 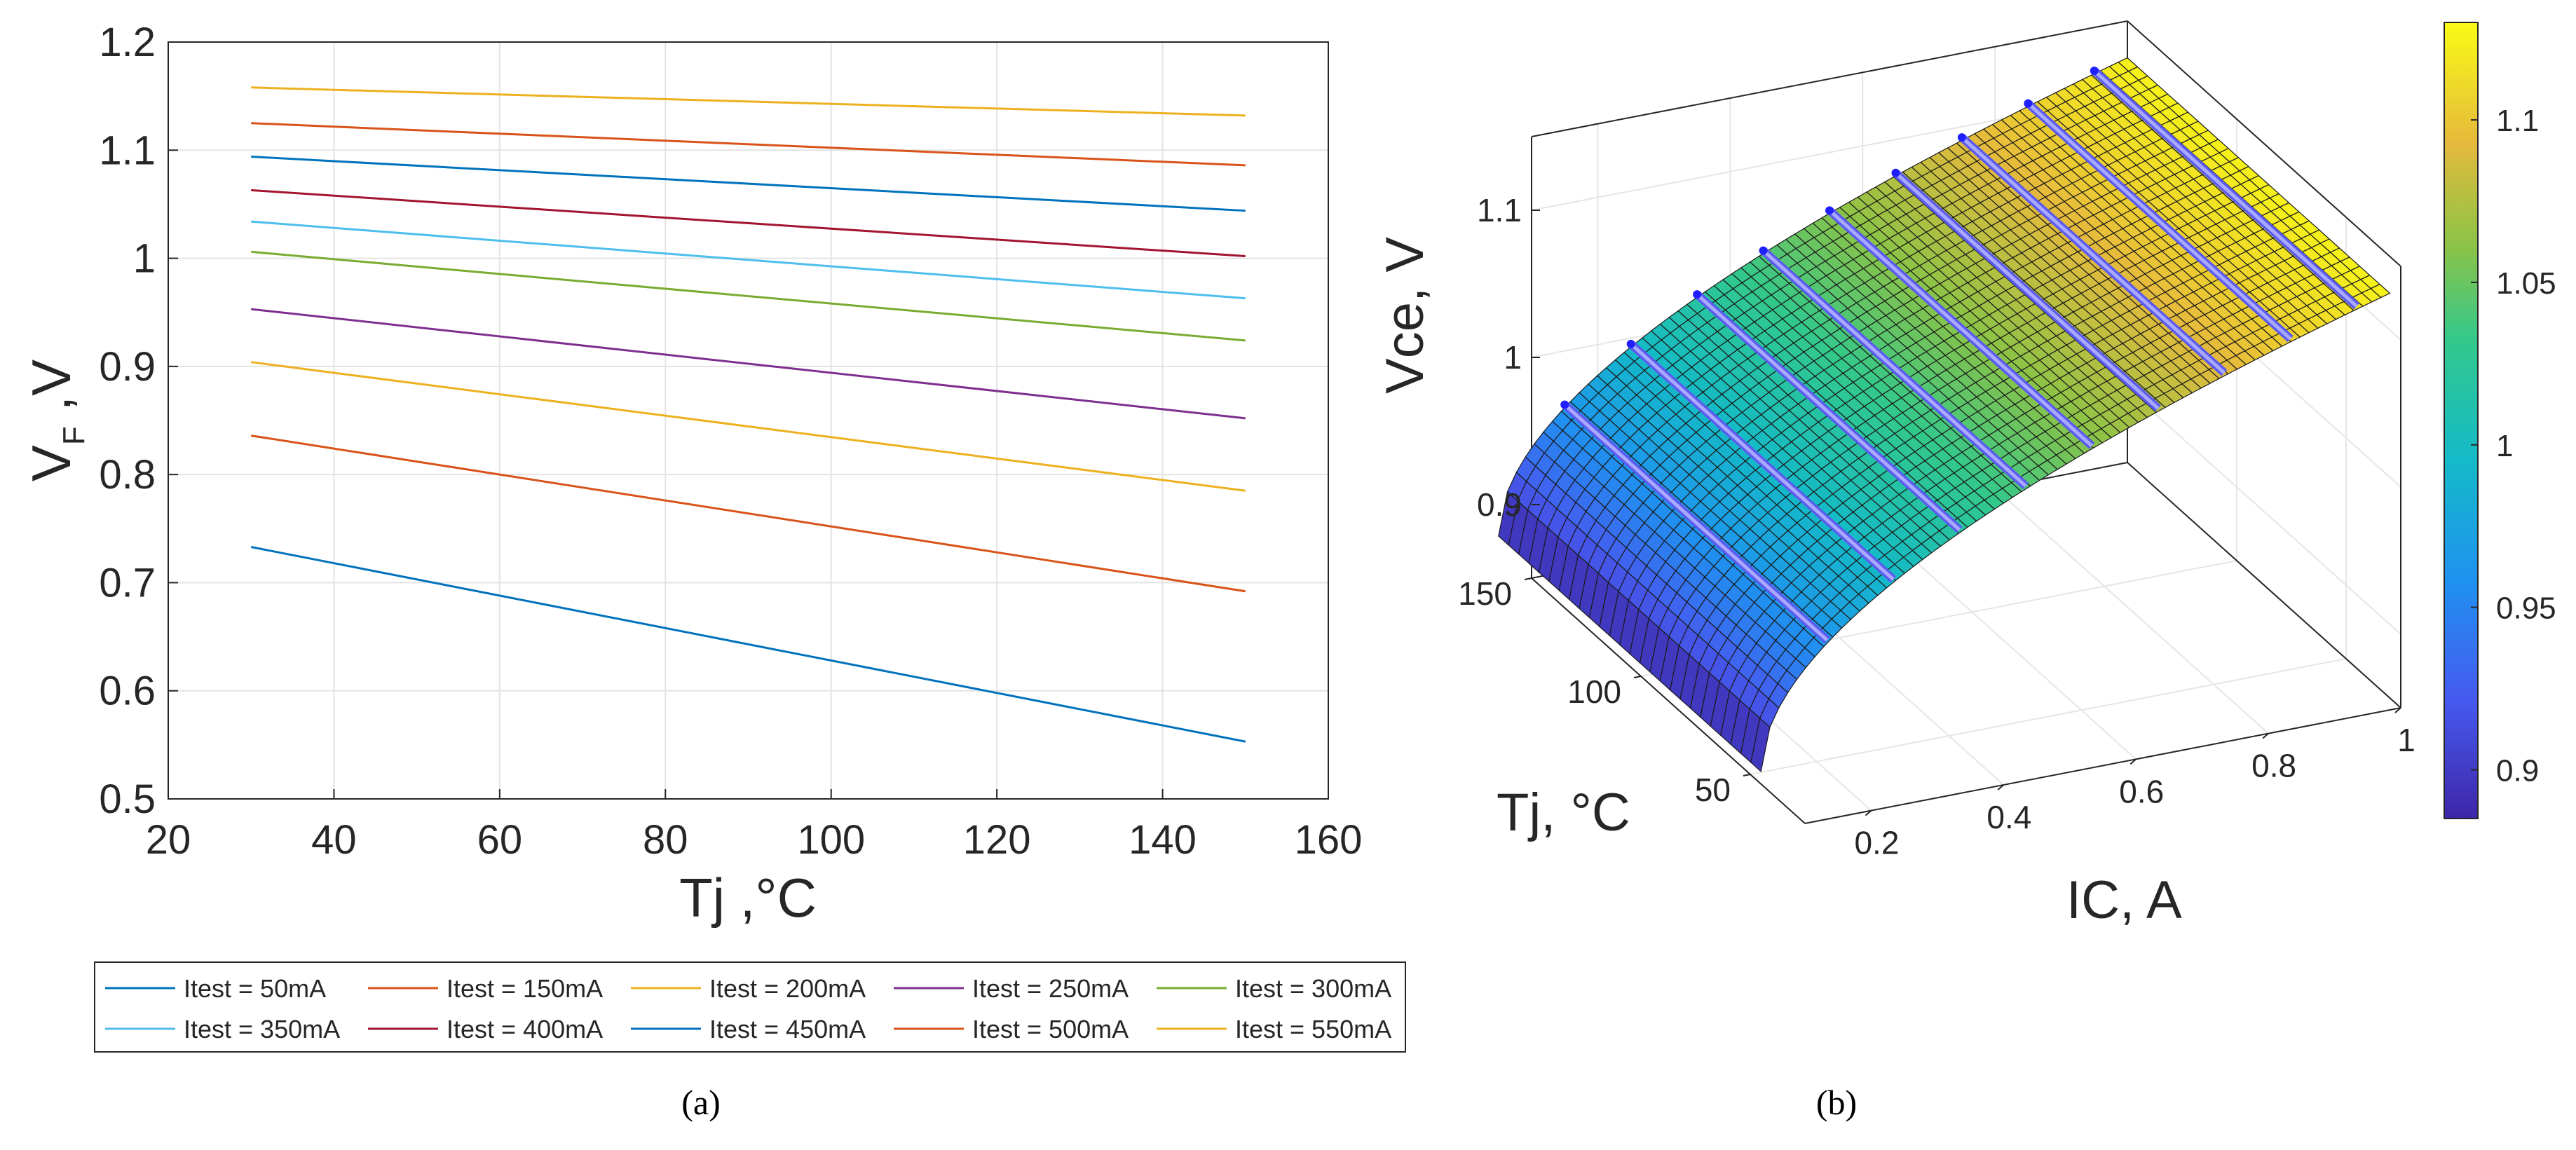 I want to click on colorbar-tick-label: 0.95, so click(x=2526, y=608).